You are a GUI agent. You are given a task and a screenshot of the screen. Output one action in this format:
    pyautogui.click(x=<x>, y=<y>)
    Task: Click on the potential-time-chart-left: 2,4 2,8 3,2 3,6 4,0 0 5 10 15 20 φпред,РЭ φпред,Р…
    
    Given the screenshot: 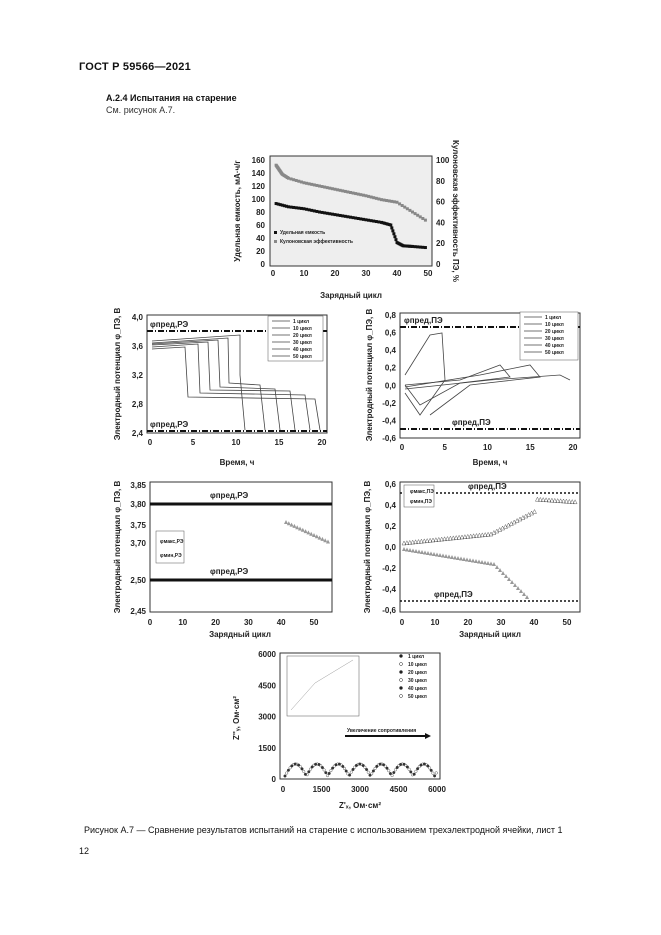 What is the action you would take?
    pyautogui.click(x=220, y=387)
    